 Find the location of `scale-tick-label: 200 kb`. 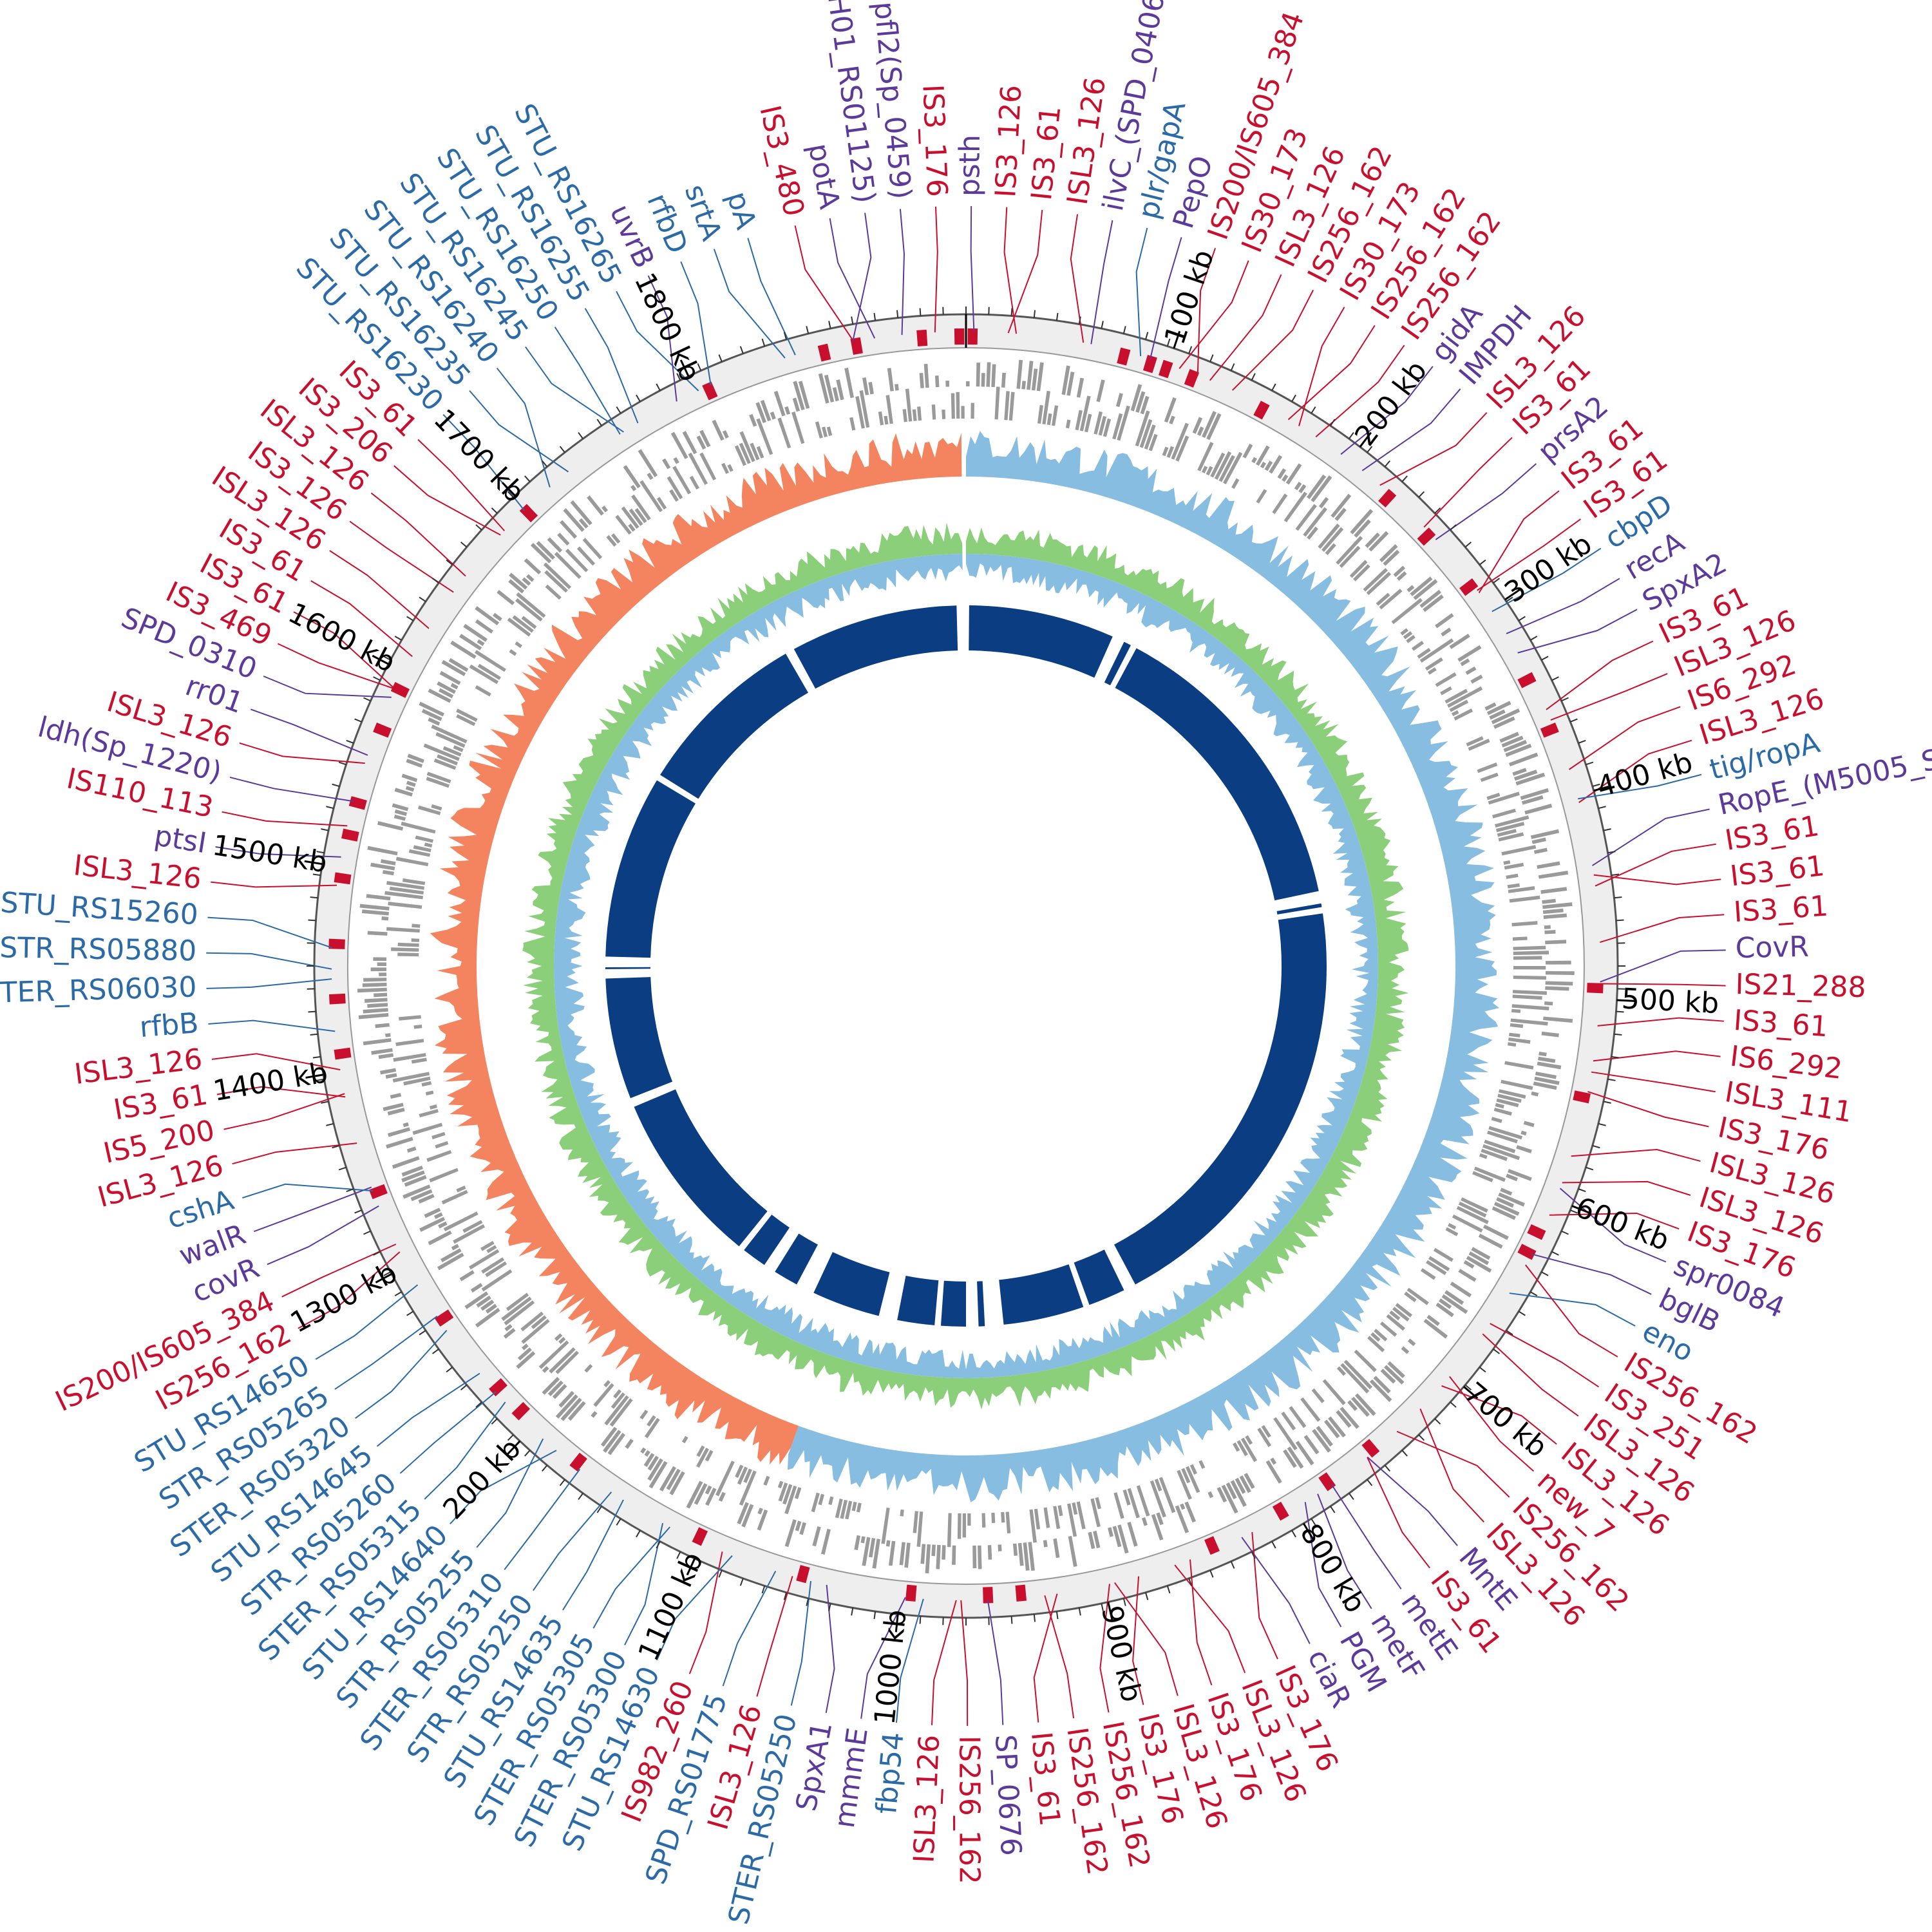

scale-tick-label: 200 kb is located at coordinates (1391, 403).